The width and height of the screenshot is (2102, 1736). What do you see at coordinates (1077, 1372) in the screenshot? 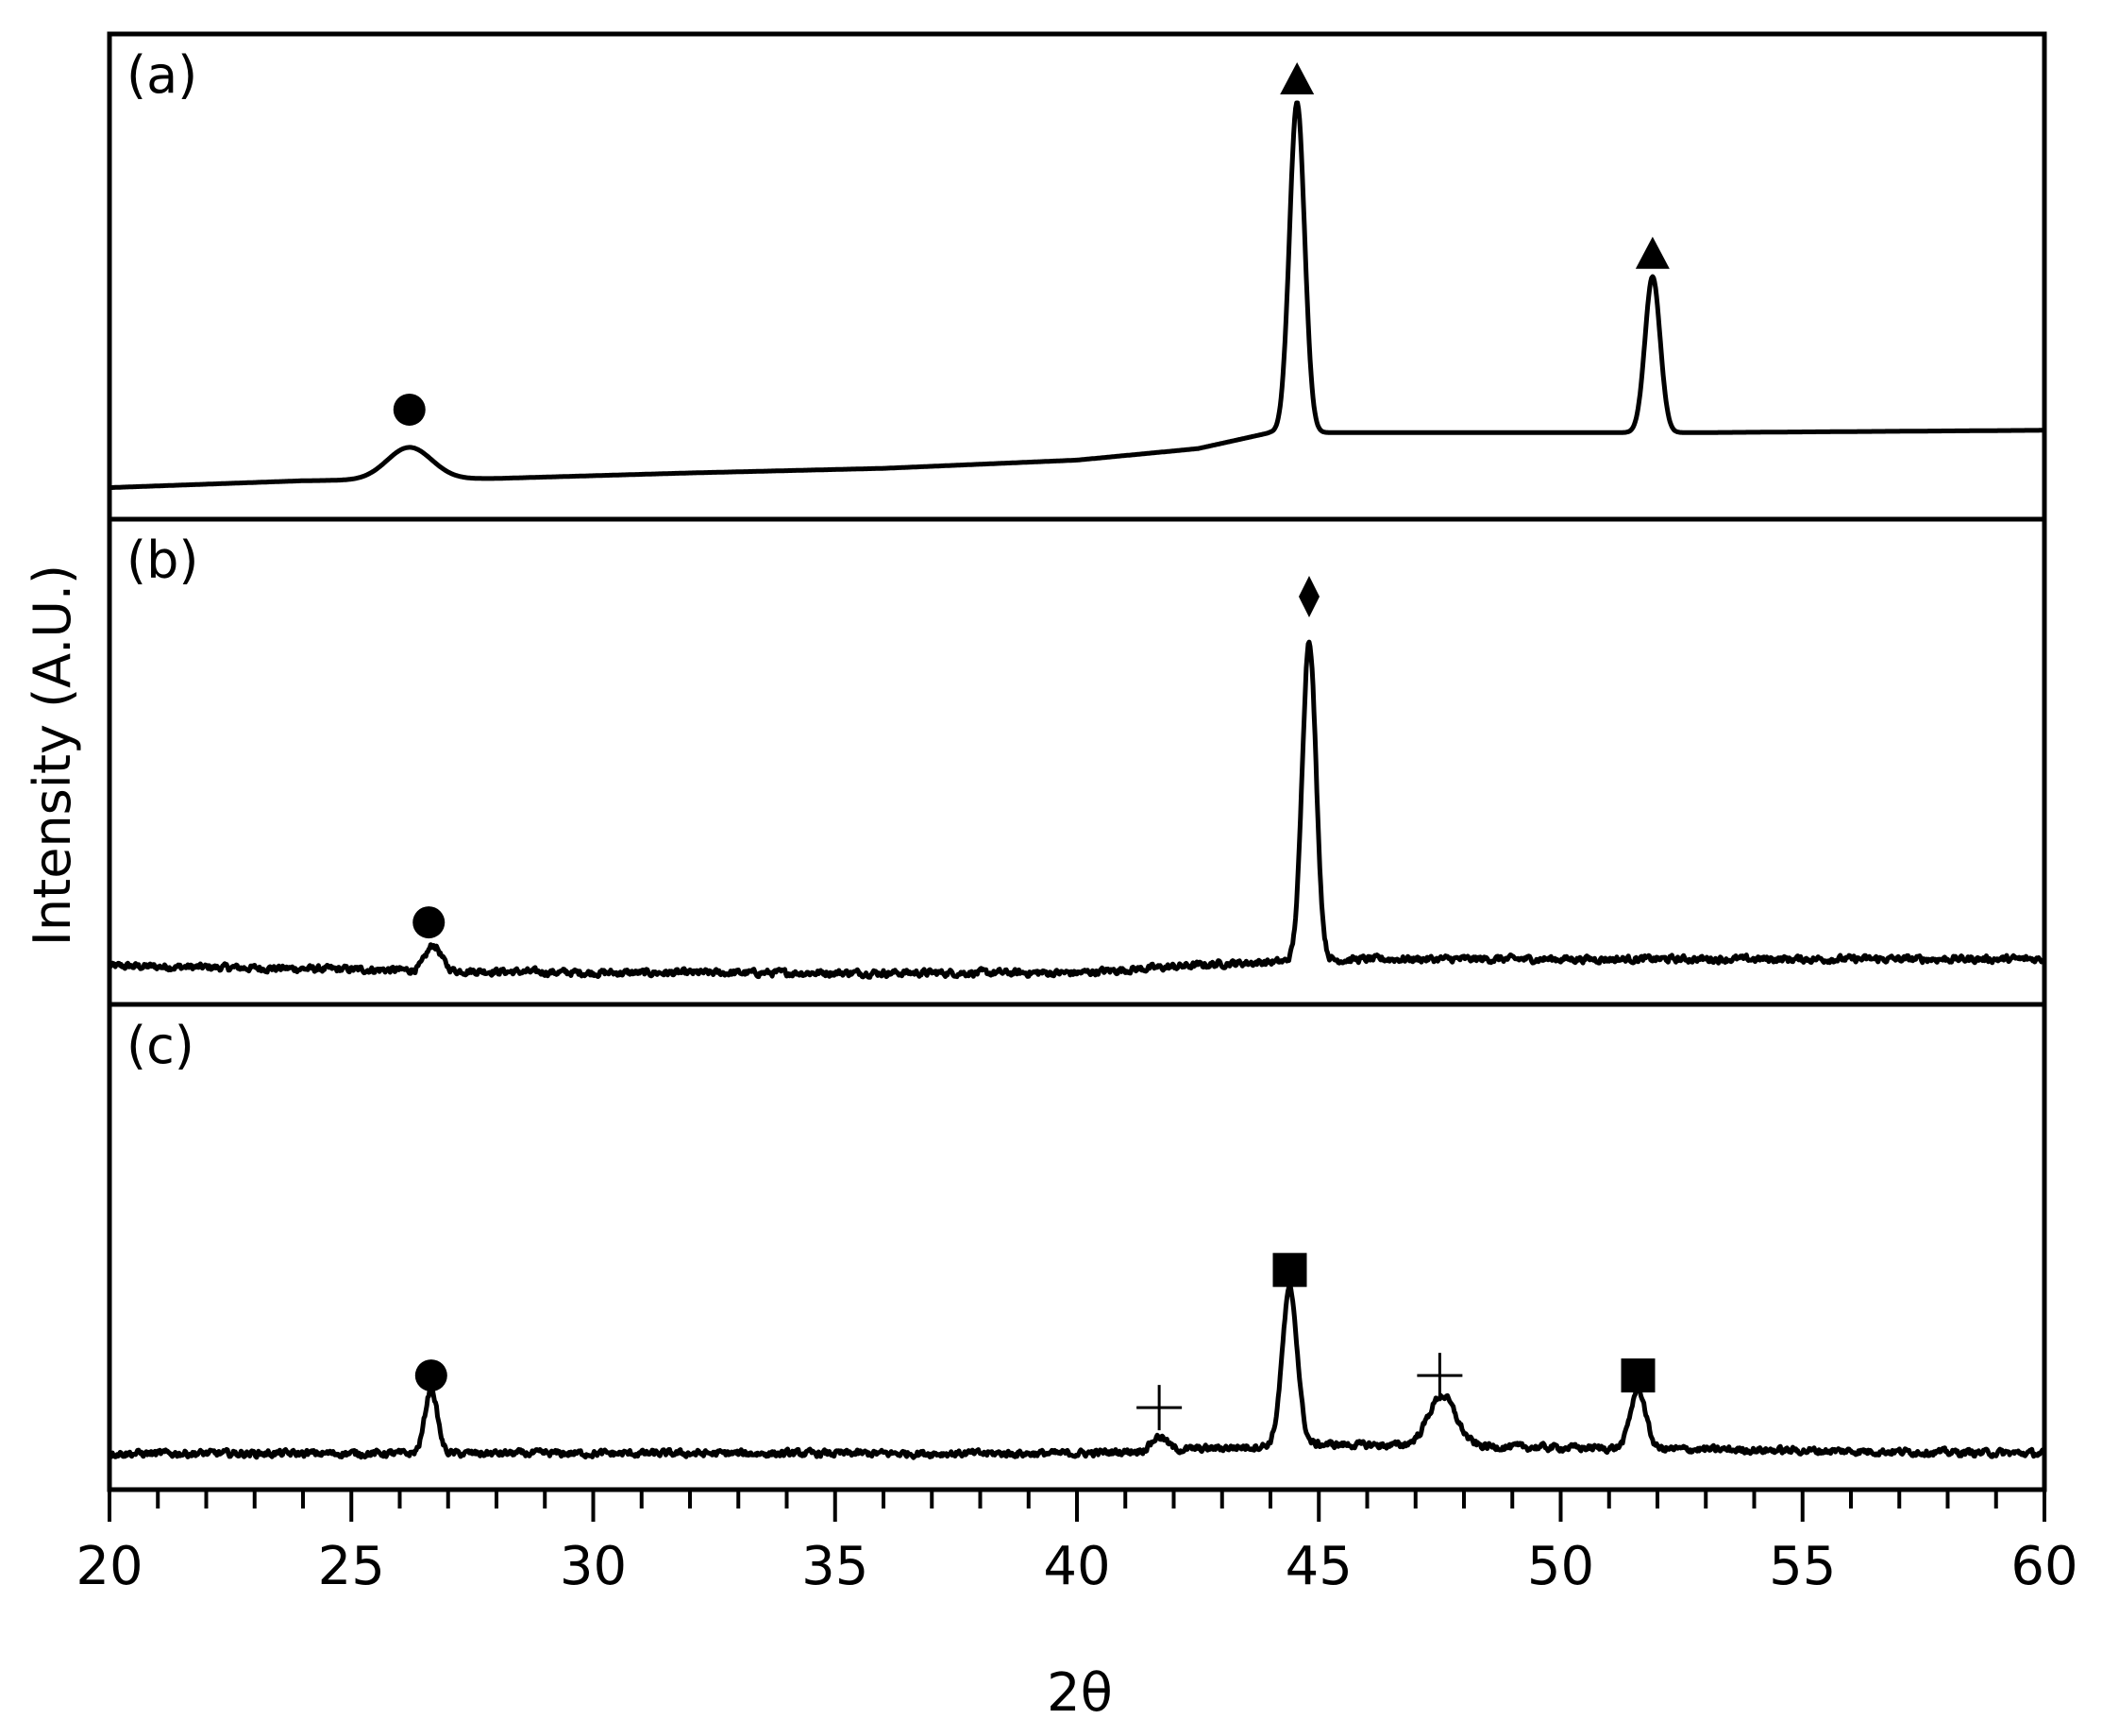
I see `series-line` at bounding box center [1077, 1372].